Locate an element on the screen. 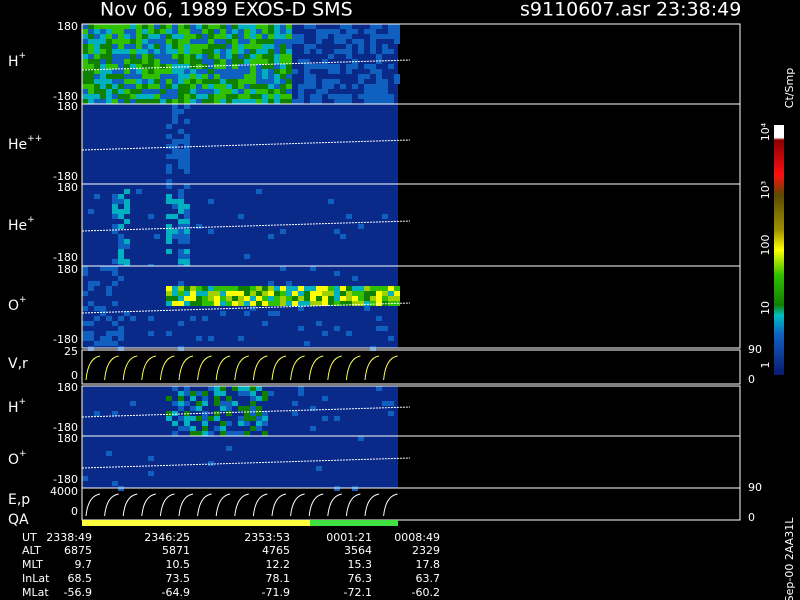 The height and width of the screenshot is (600, 800). table-cell: 2329 is located at coordinates (426, 550).